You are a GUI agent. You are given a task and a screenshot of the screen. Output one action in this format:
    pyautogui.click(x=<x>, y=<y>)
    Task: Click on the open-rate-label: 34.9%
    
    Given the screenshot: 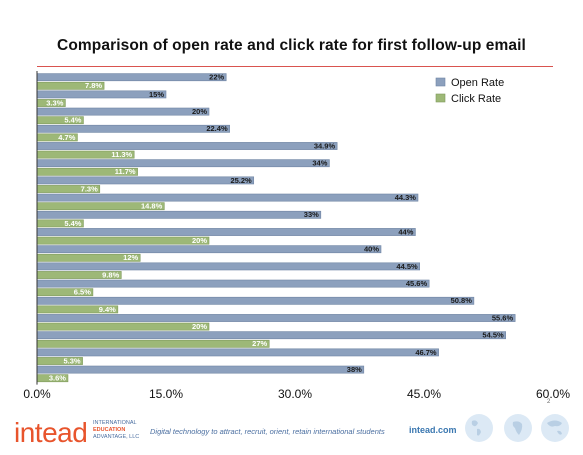 What is the action you would take?
    pyautogui.click(x=325, y=145)
    